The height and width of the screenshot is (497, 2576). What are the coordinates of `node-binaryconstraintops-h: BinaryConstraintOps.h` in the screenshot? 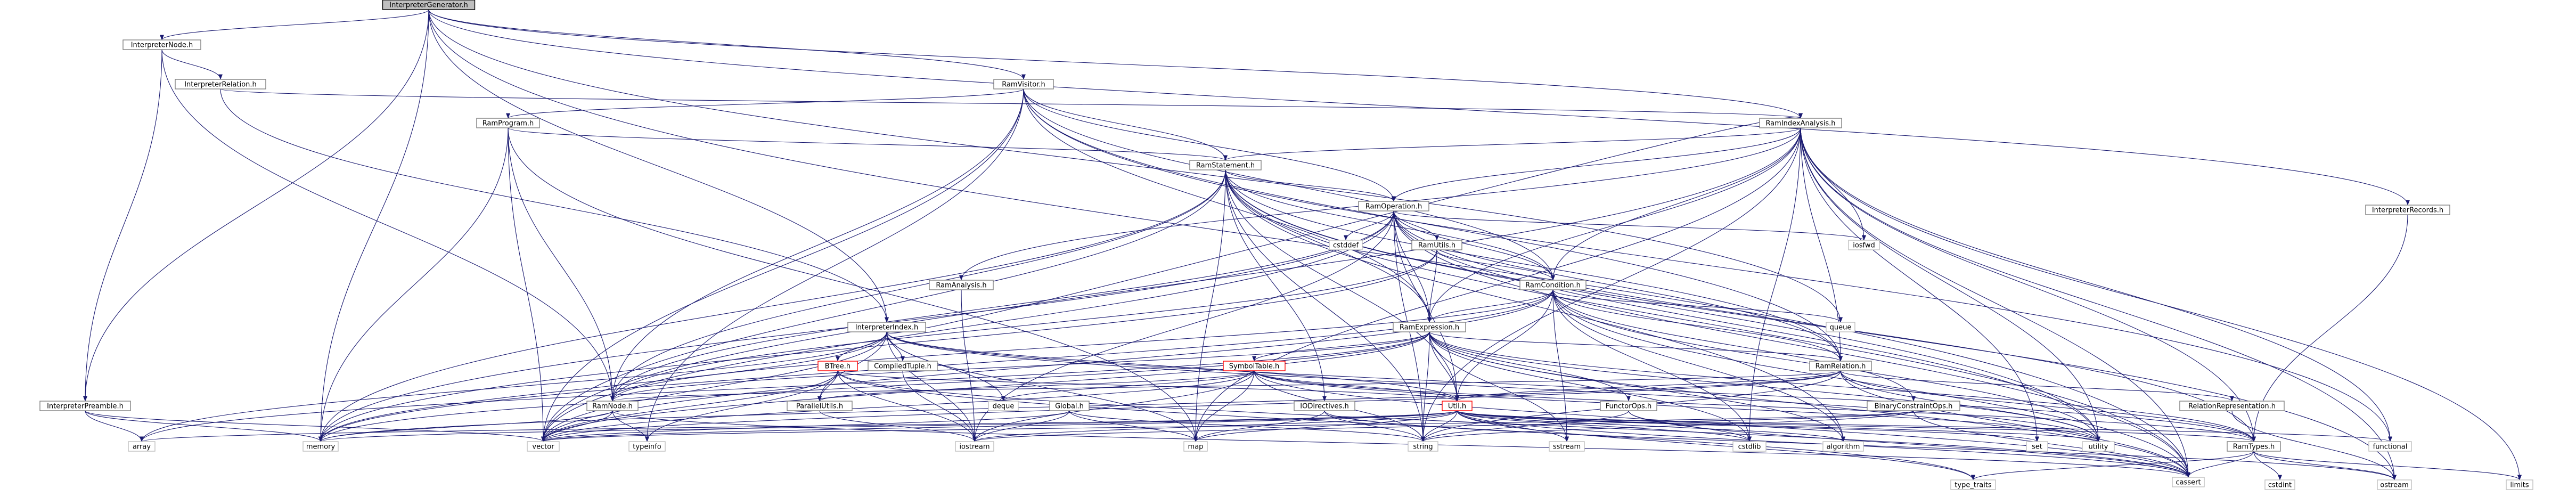 It's located at (1913, 406).